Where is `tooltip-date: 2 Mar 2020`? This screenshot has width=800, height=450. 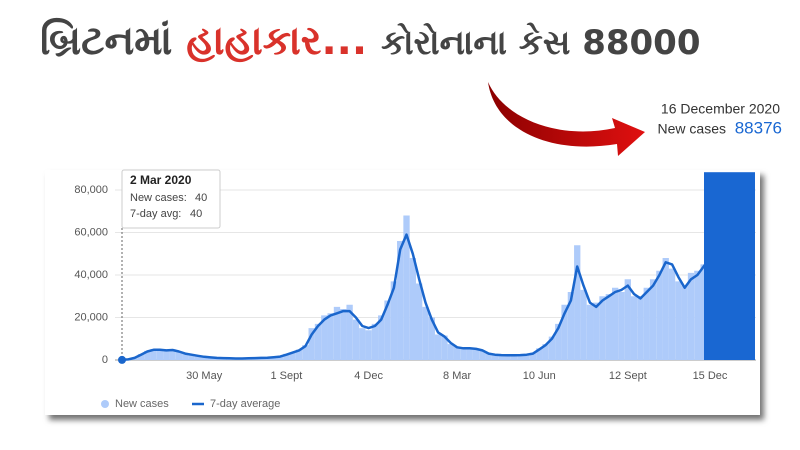 tooltip-date: 2 Mar 2020 is located at coordinates (161, 180).